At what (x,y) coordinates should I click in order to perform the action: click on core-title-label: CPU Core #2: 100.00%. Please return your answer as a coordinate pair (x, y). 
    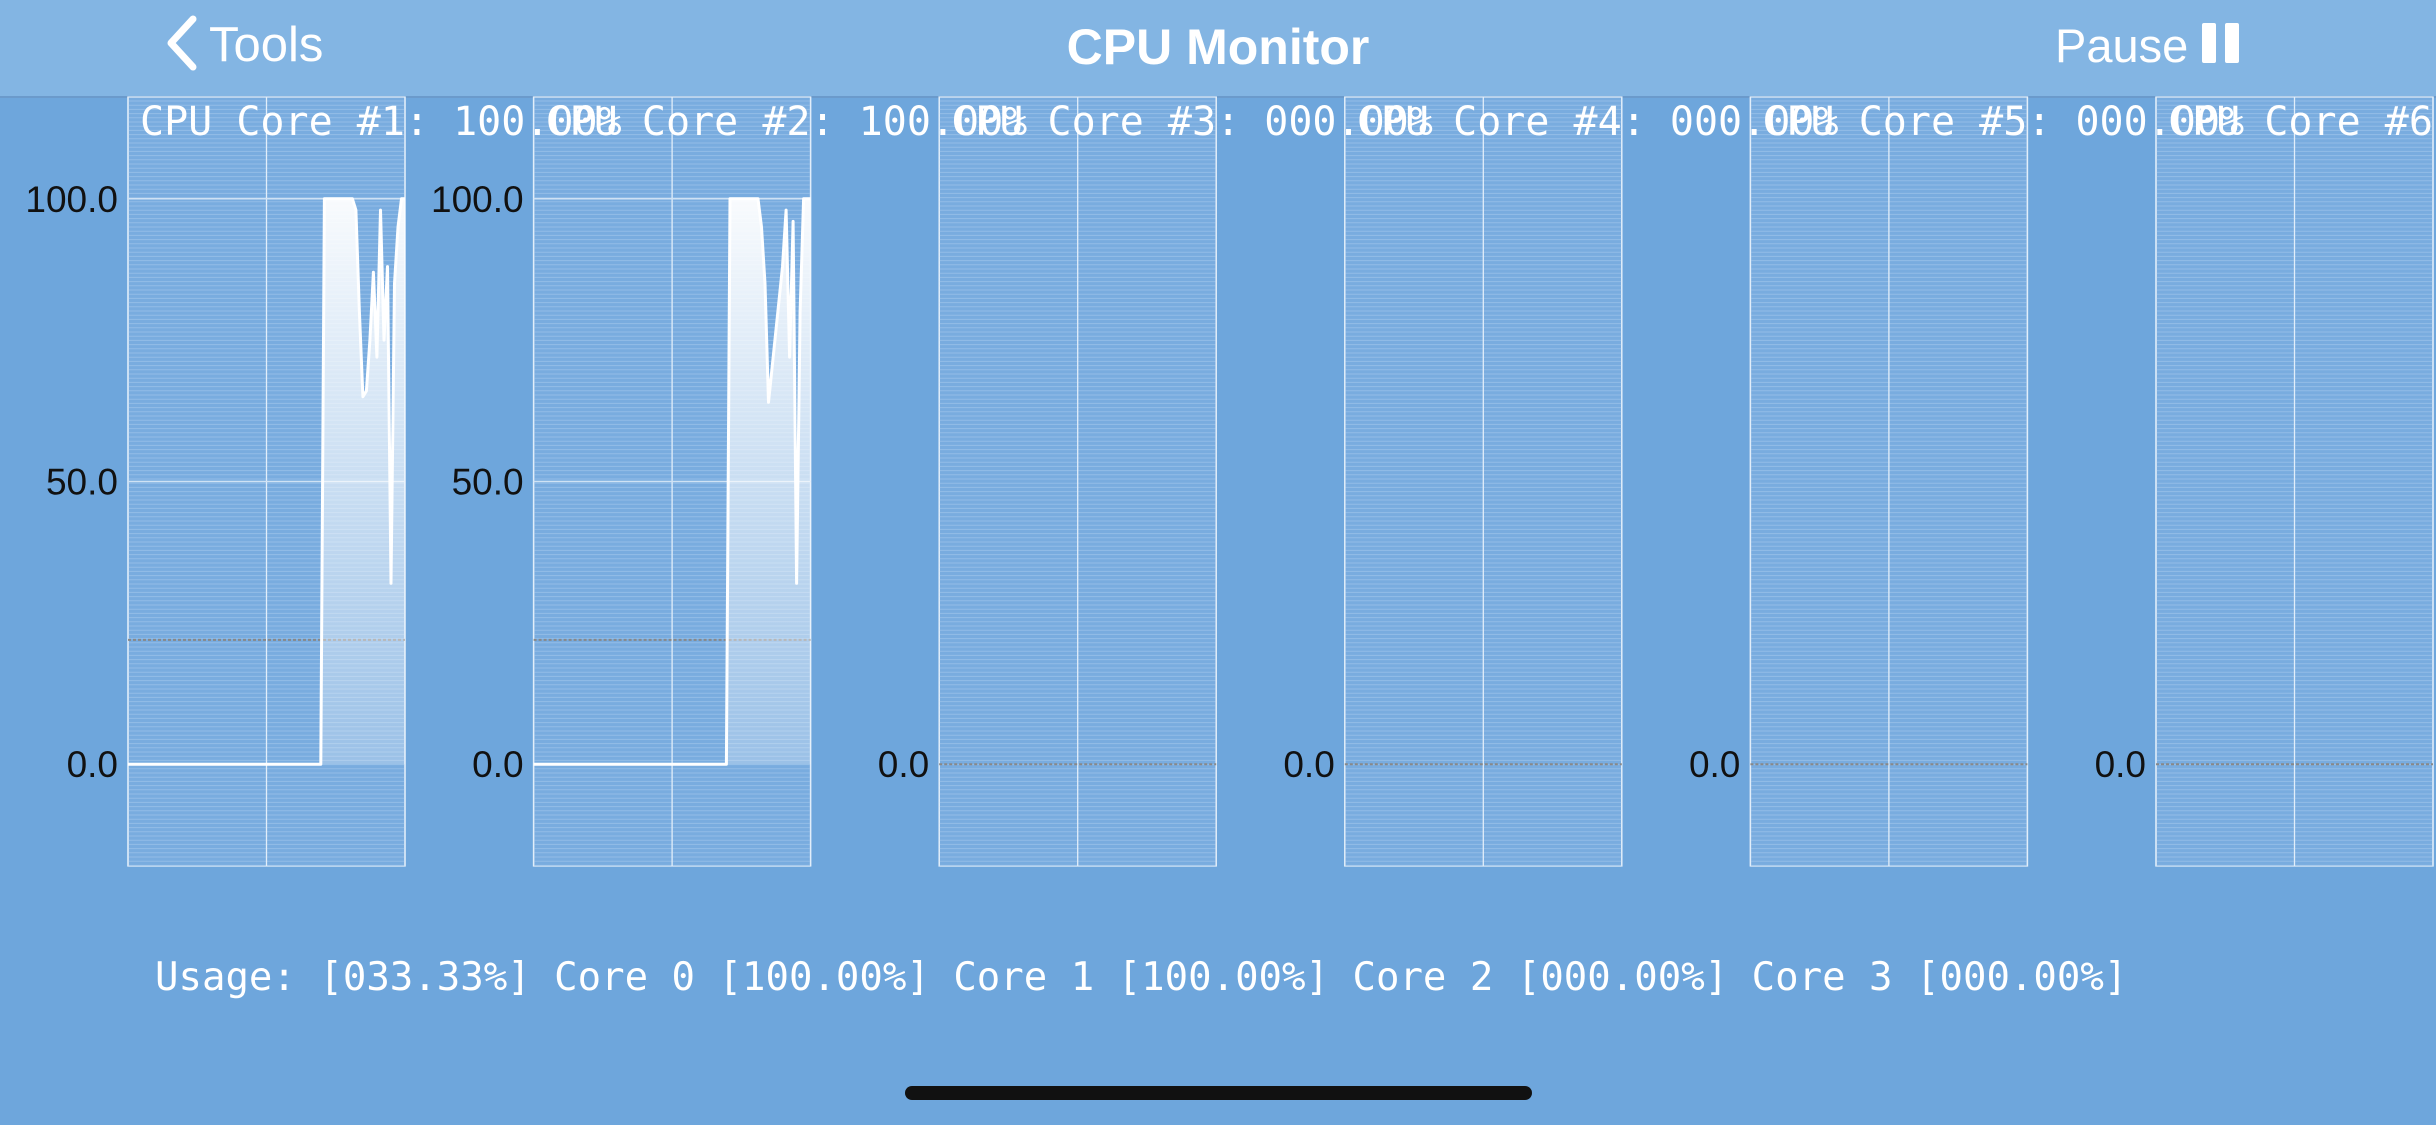
    Looking at the image, I should click on (787, 122).